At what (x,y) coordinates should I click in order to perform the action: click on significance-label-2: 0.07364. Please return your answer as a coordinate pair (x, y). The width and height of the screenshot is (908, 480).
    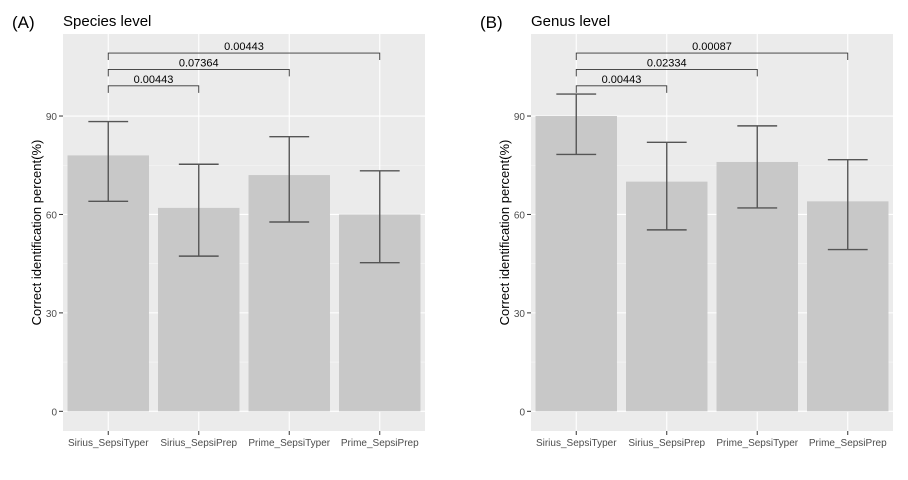
    Looking at the image, I should click on (199, 63).